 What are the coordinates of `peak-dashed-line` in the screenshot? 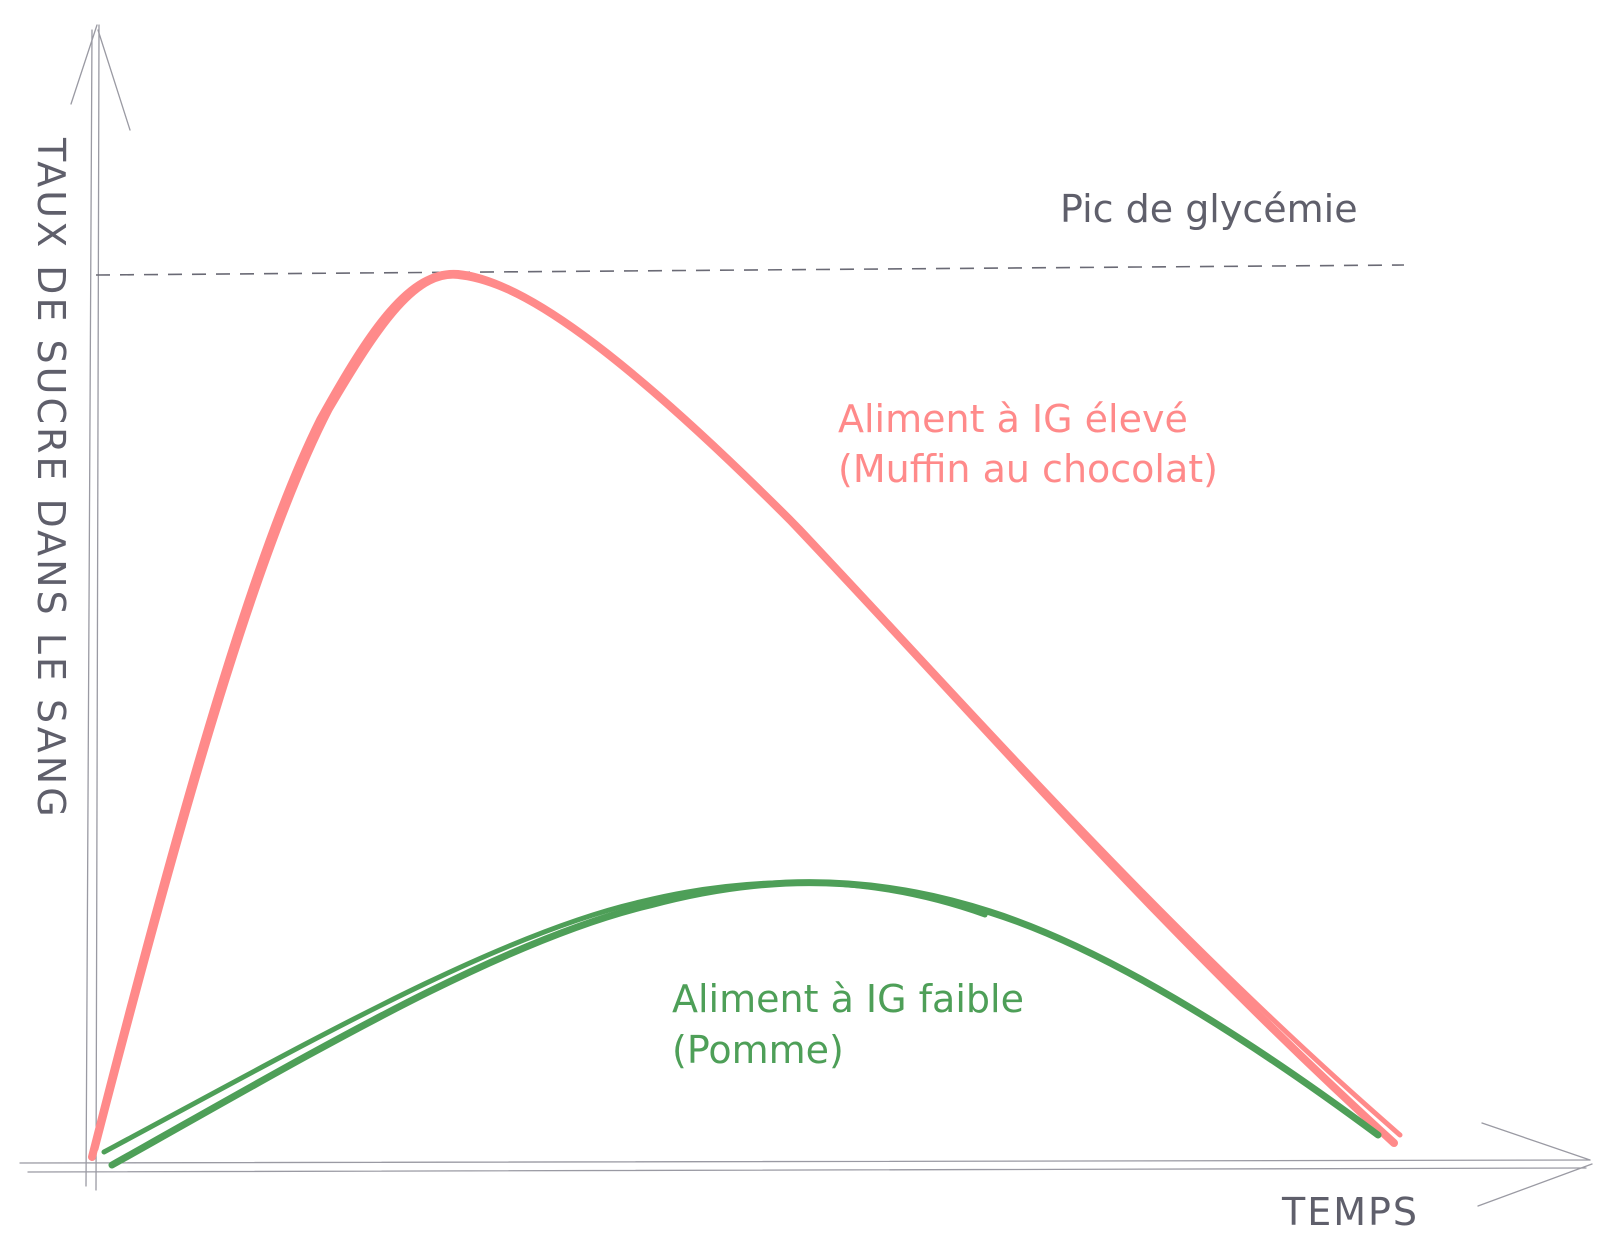 It's located at (750, 270).